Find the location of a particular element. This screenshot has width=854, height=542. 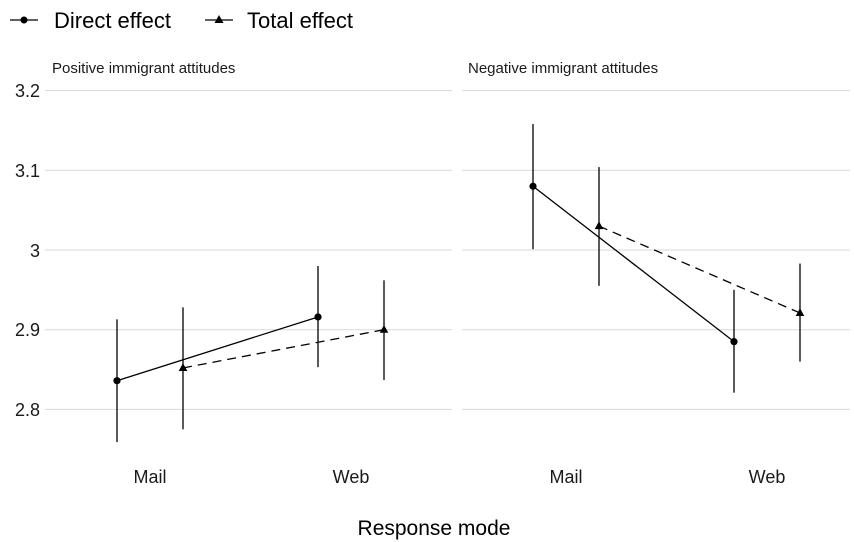

y-tick-label-3: 3.1 is located at coordinates (27, 171).